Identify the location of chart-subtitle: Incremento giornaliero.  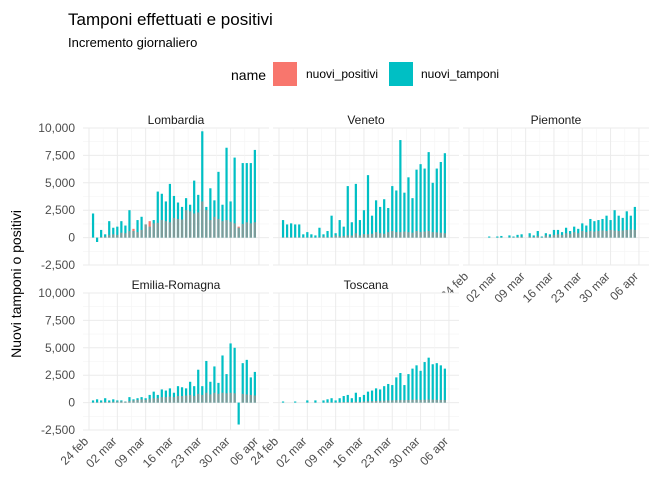
(132, 42).